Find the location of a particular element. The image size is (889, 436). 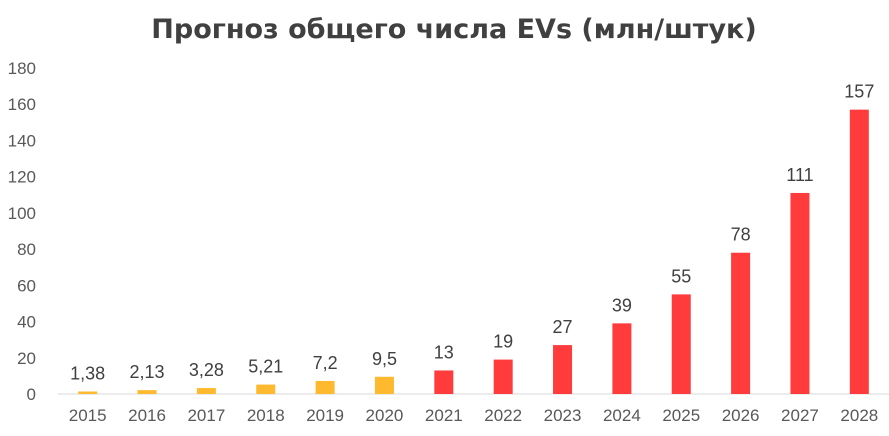

x-tick-label: 2025 is located at coordinates (681, 415).